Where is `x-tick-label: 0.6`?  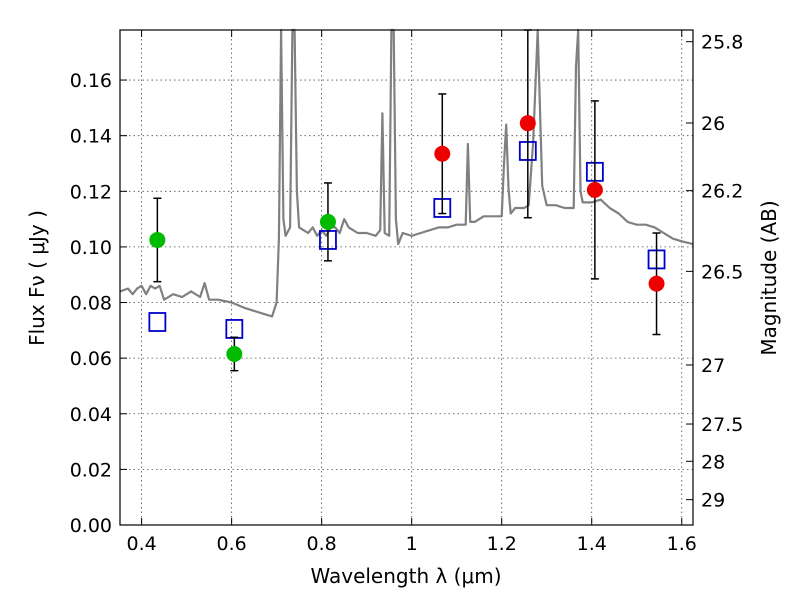 x-tick-label: 0.6 is located at coordinates (232, 544).